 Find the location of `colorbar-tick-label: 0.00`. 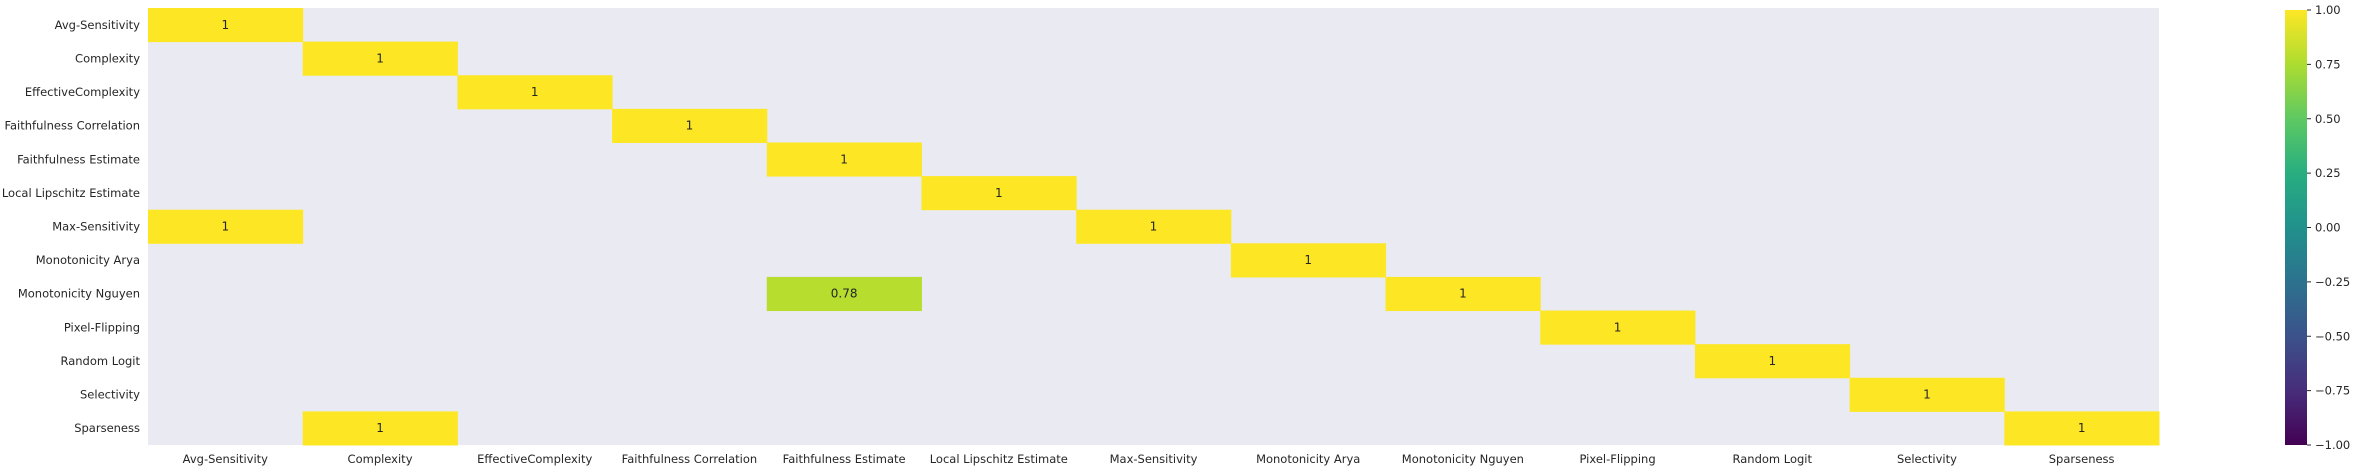

colorbar-tick-label: 0.00 is located at coordinates (2328, 228).